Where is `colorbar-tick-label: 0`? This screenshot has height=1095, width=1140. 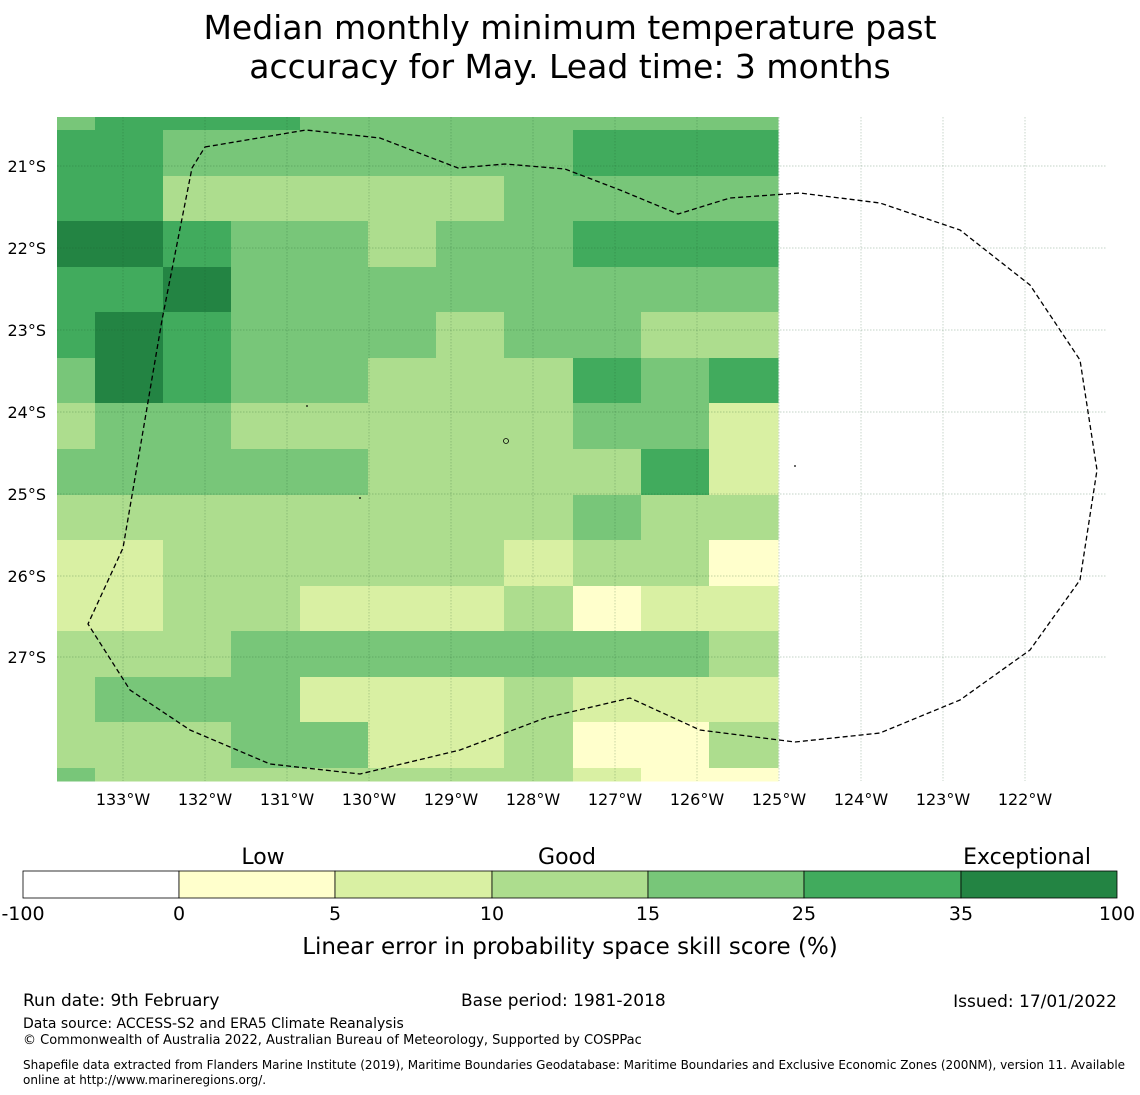
colorbar-tick-label: 0 is located at coordinates (179, 914).